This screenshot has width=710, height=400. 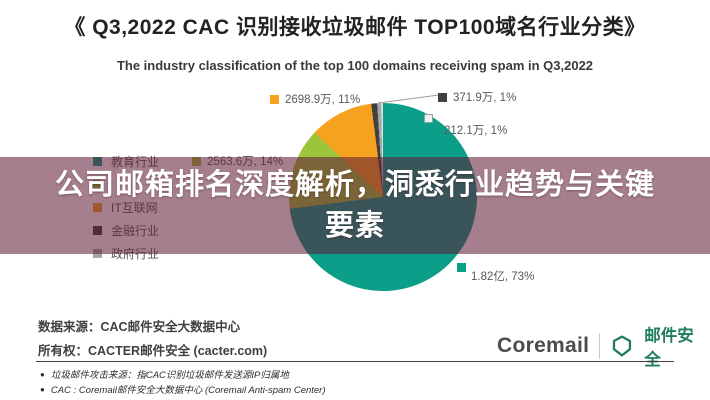 I want to click on data-label-text: 371.9万, 1%, so click(x=485, y=98).